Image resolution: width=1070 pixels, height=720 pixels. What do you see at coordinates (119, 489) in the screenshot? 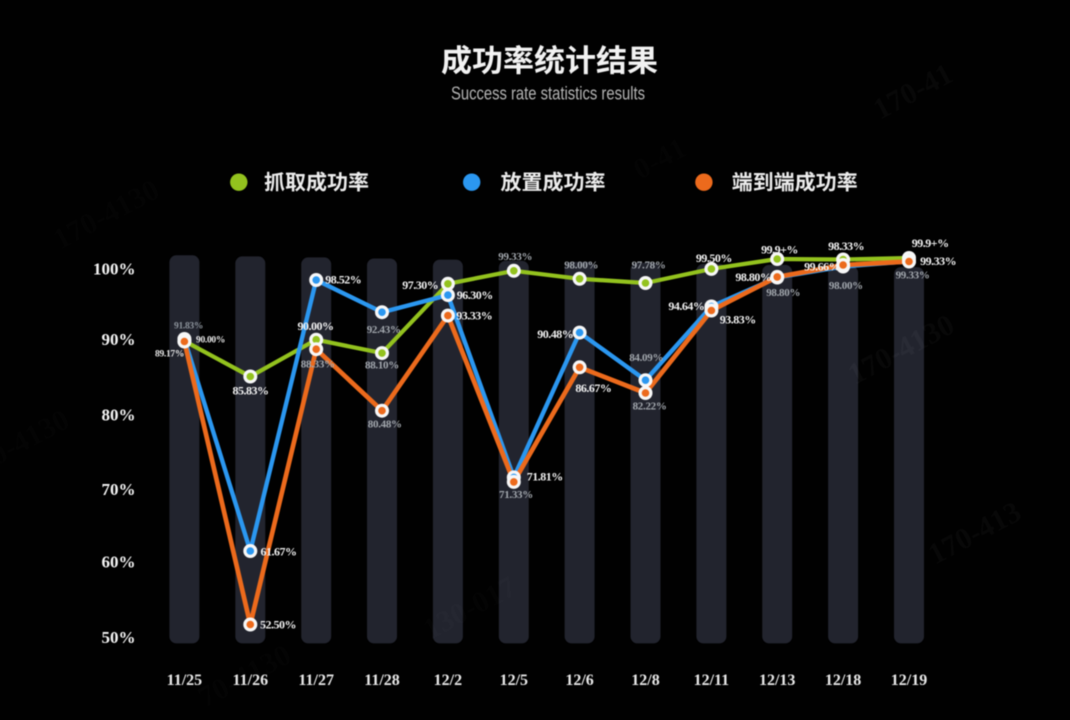
I see `svg-text: 70%` at bounding box center [119, 489].